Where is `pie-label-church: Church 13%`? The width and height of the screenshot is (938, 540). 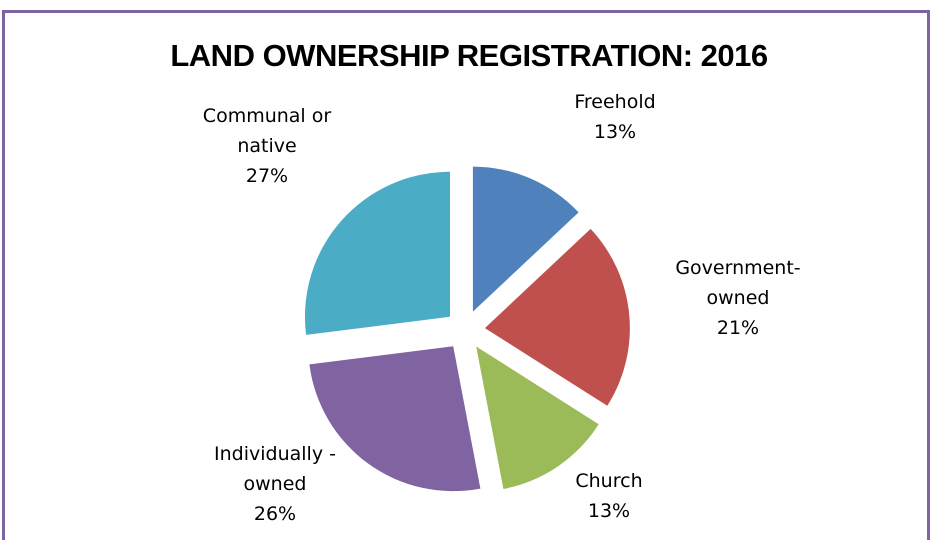
pie-label-church: Church 13% is located at coordinates (608, 496).